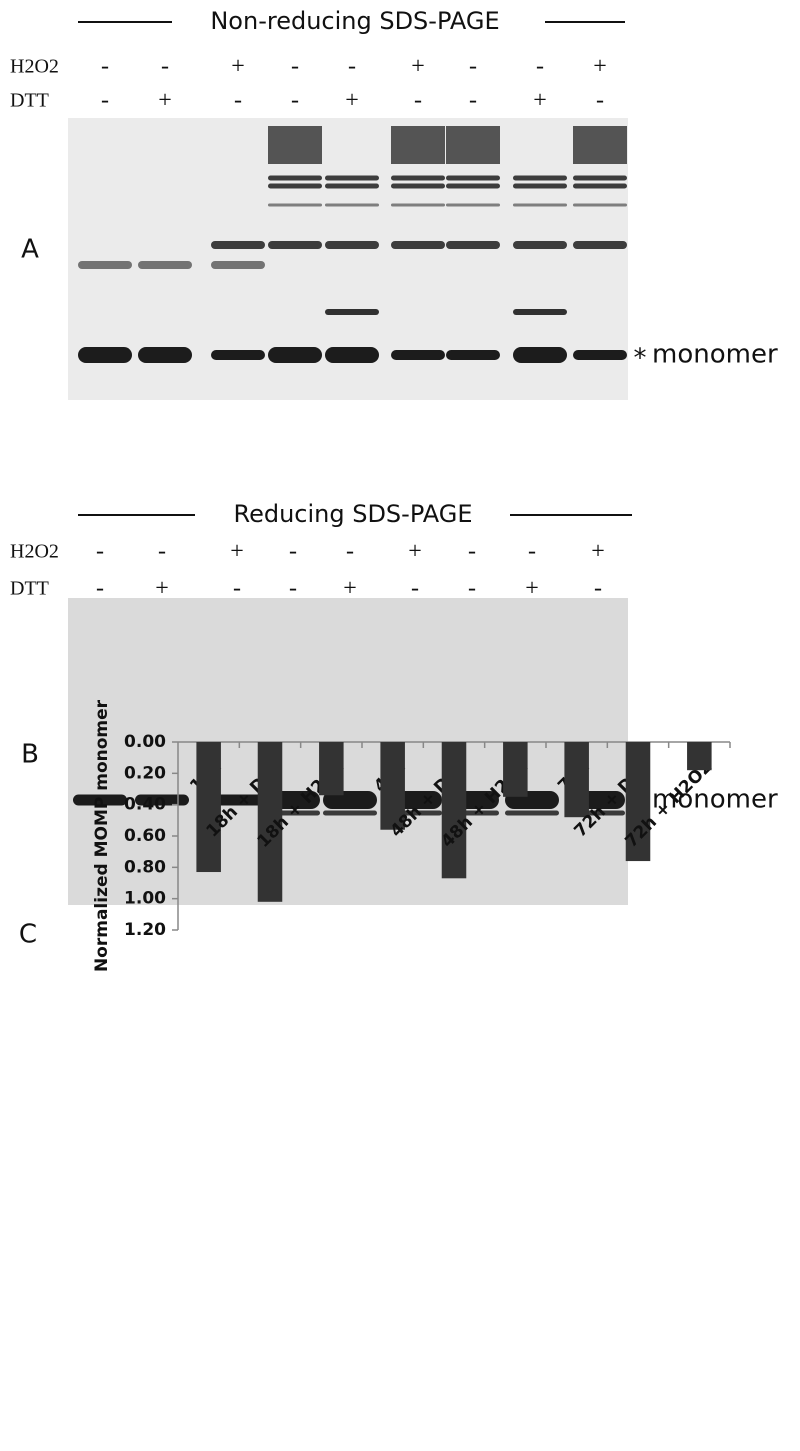 Image resolution: width=800 pixels, height=1451 pixels. What do you see at coordinates (145, 899) in the screenshot?
I see `y-tick-label: 1.00` at bounding box center [145, 899].